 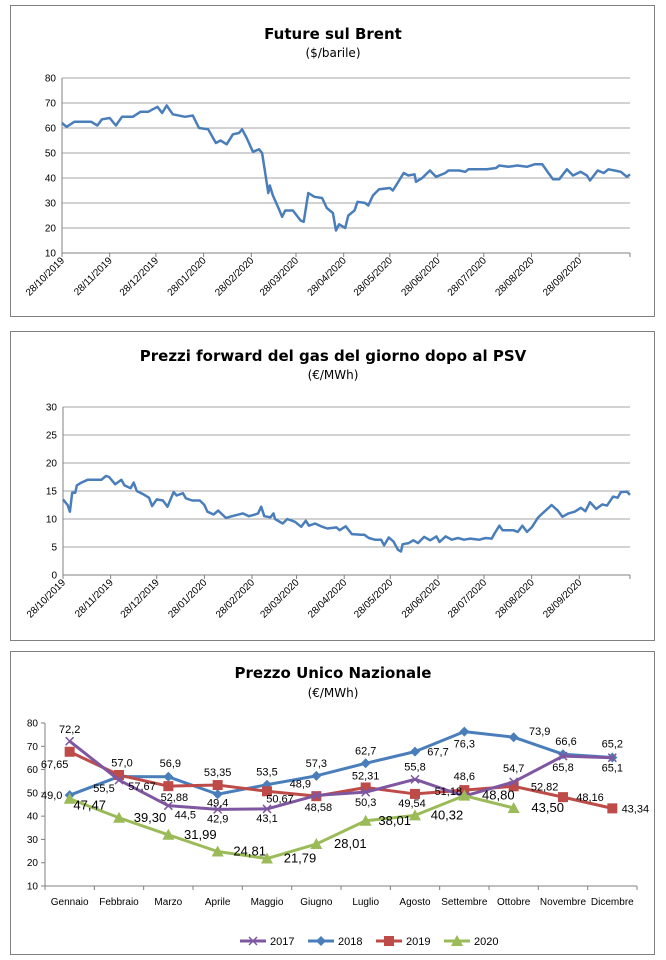 I want to click on x-tick-label: Luglio, so click(x=365, y=902).